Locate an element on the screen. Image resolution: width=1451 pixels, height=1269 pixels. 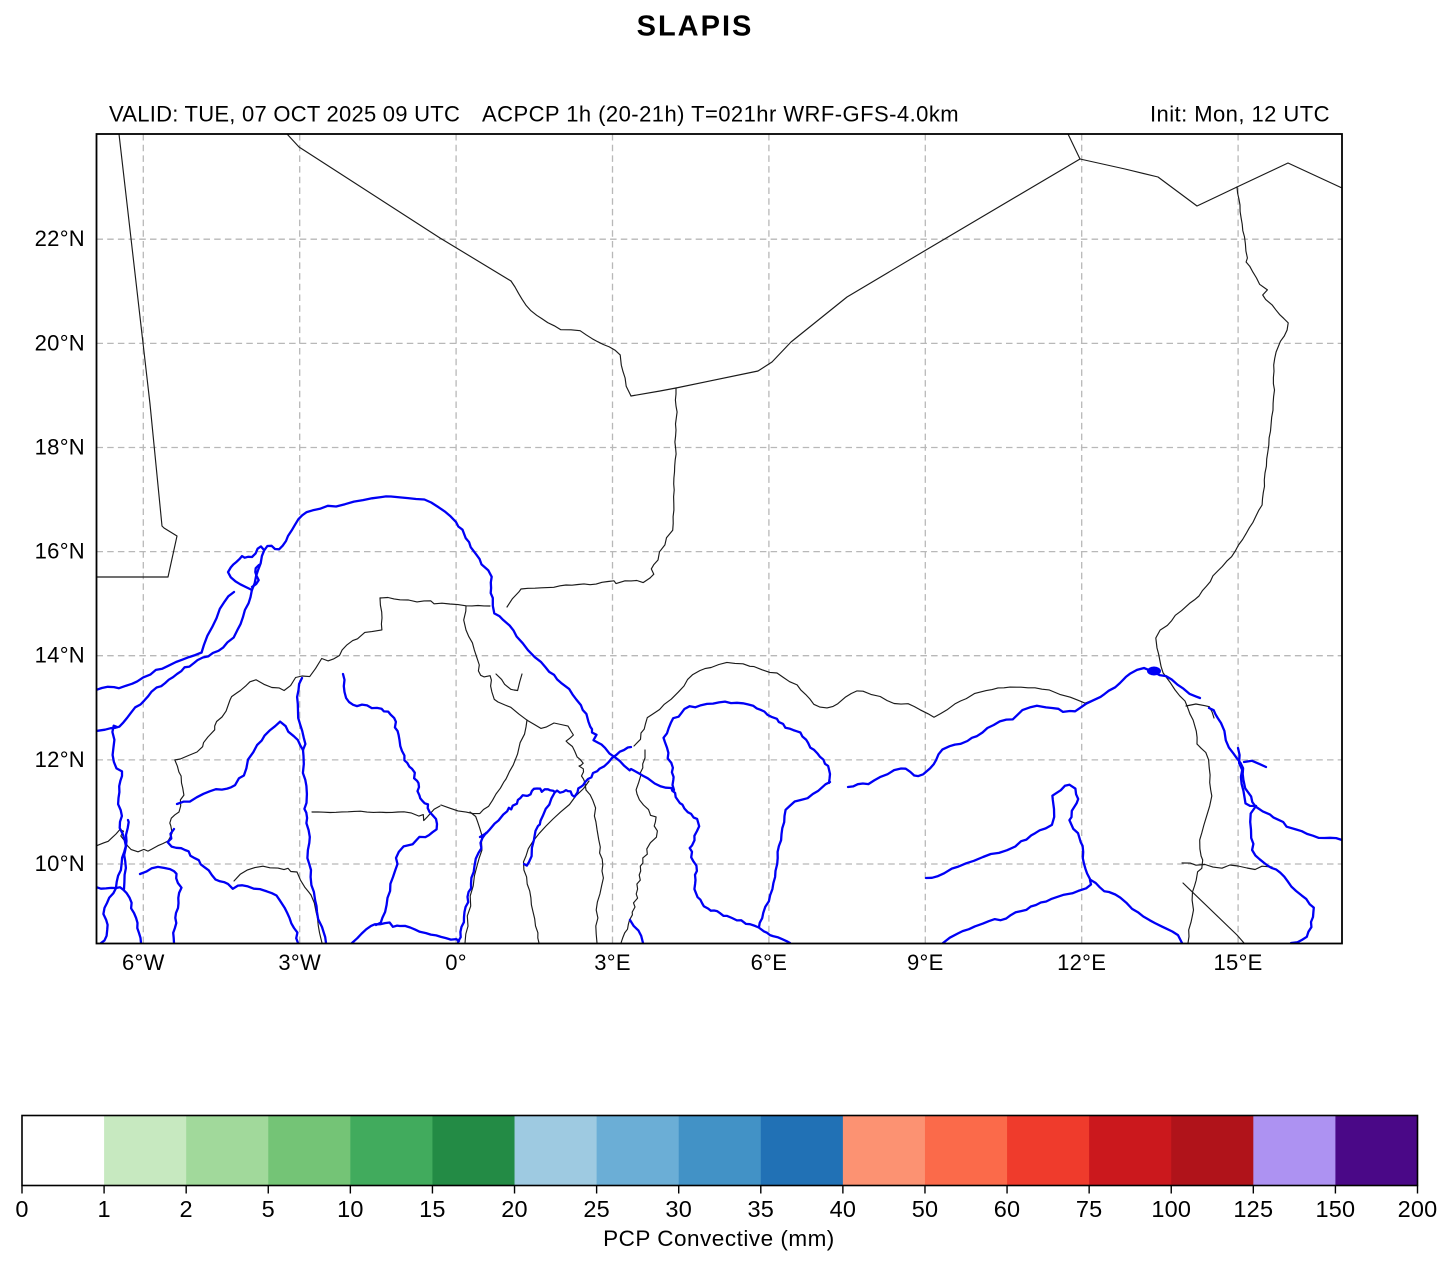
svg-text: 10 is located at coordinates (350, 1209).